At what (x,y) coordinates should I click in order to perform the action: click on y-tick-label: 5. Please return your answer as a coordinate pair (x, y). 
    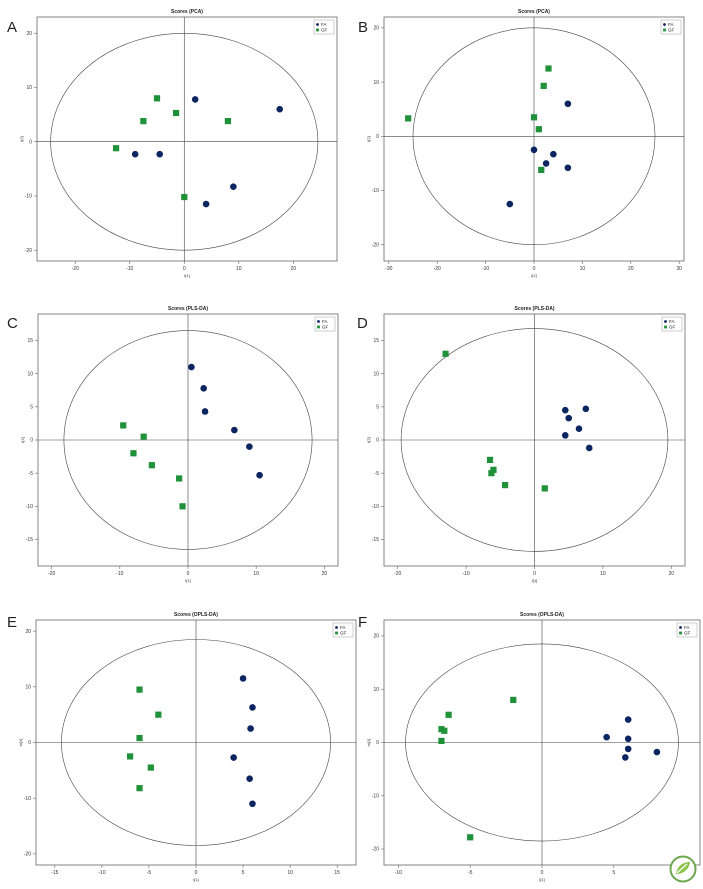
    Looking at the image, I should click on (377, 408).